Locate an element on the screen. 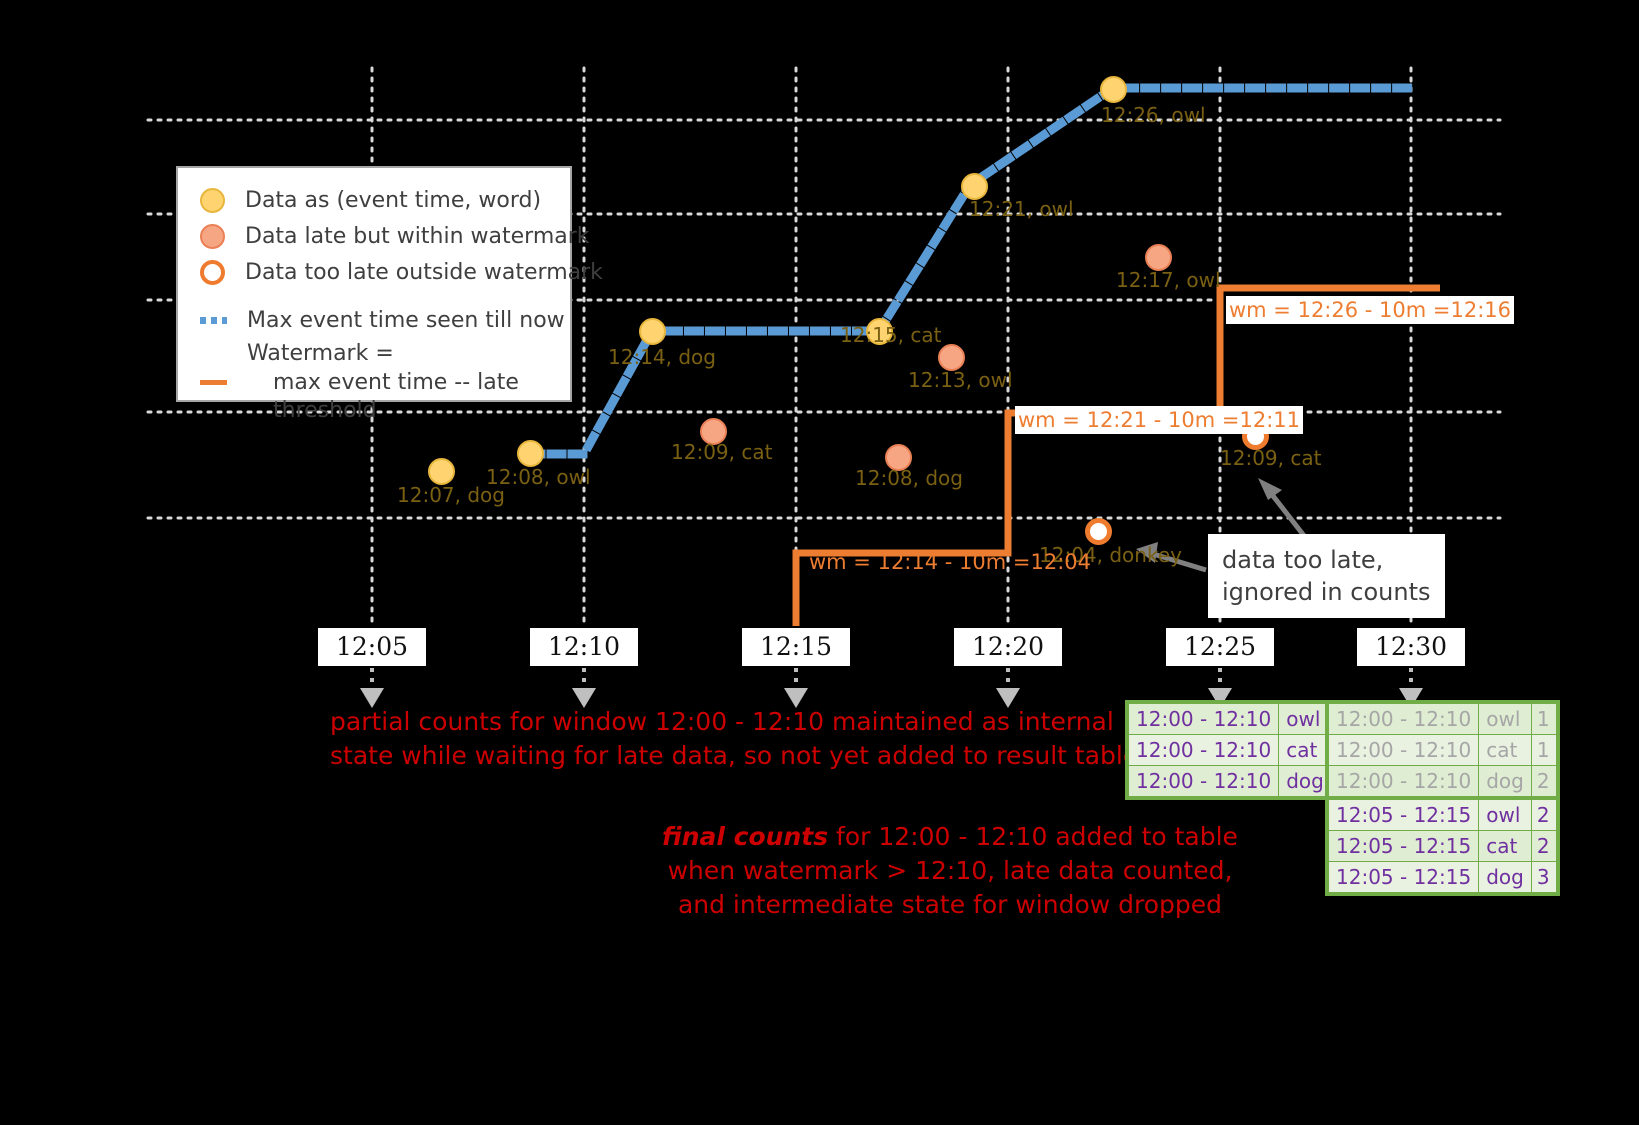  yellow-circle-icon is located at coordinates (212, 200).